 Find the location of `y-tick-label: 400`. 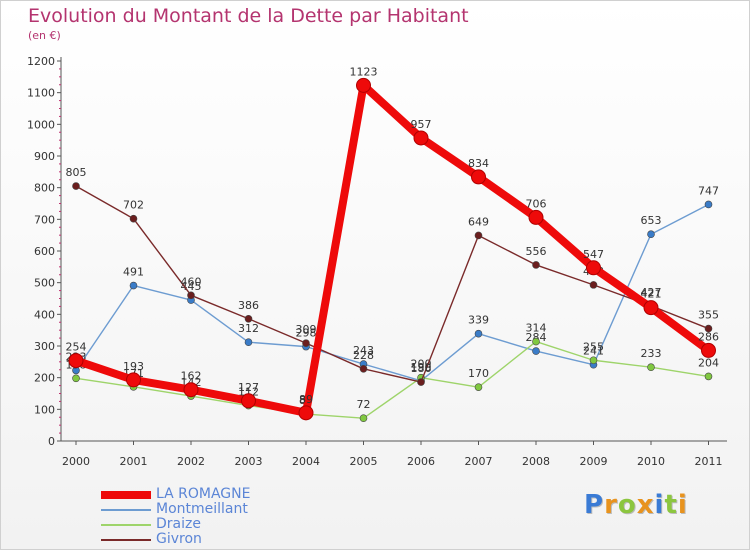

y-tick-label: 400 is located at coordinates (44, 314).